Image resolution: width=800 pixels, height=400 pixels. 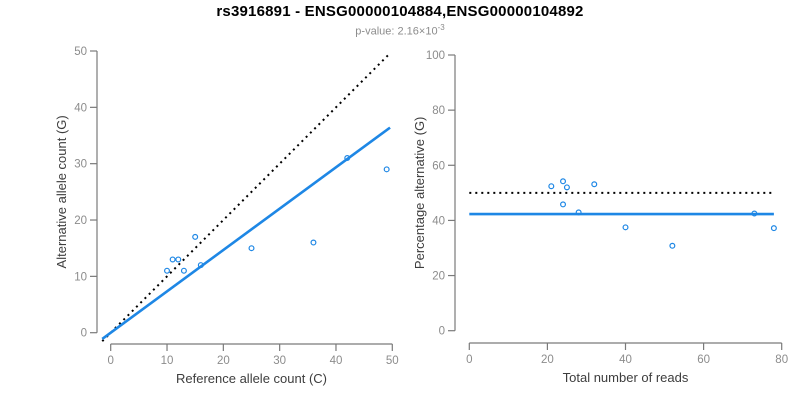 I want to click on pvalue-text: p-value: 2.16×10, so click(x=396, y=31).